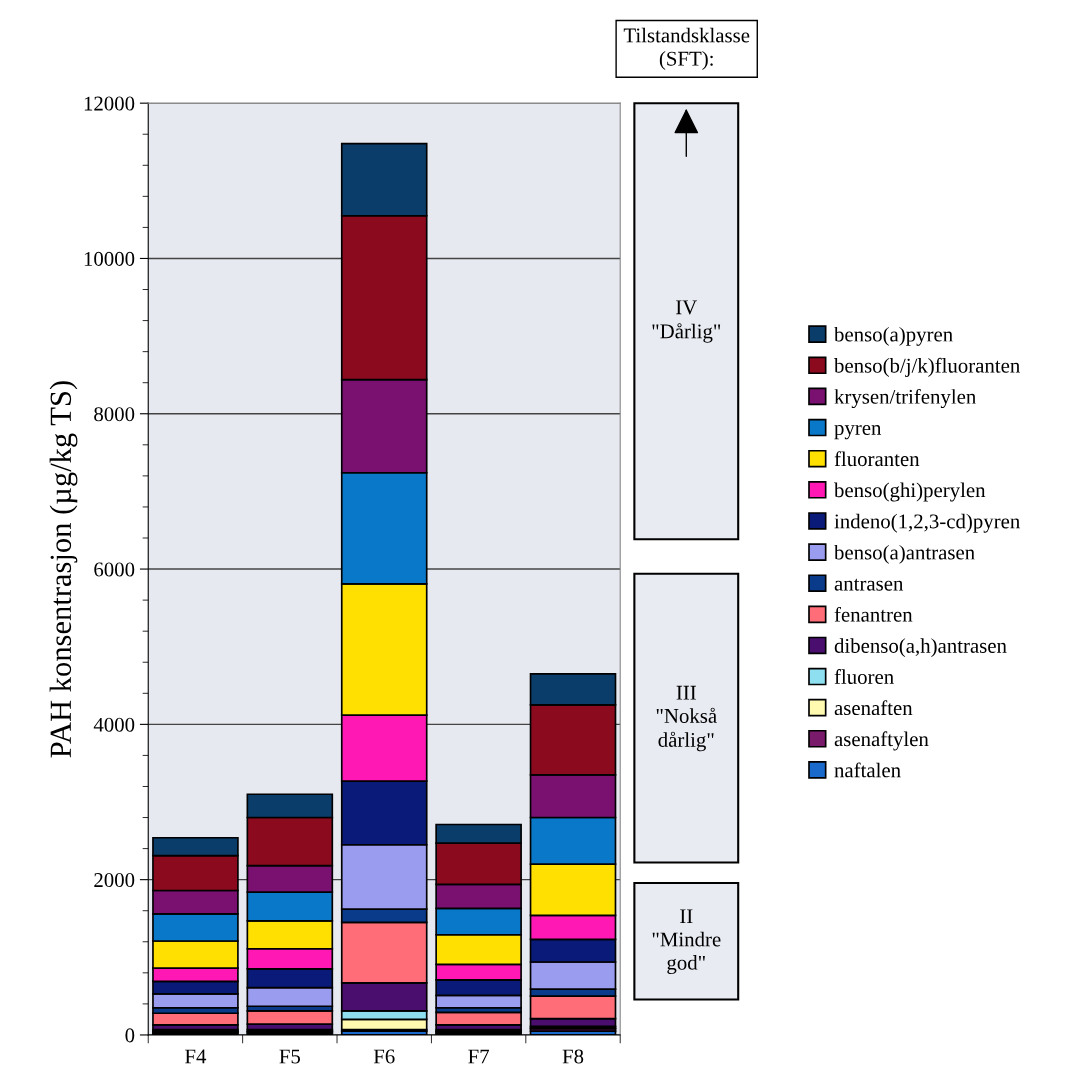 Image resolution: width=1090 pixels, height=1086 pixels. What do you see at coordinates (114, 880) in the screenshot?
I see `y-tick-label: 2000` at bounding box center [114, 880].